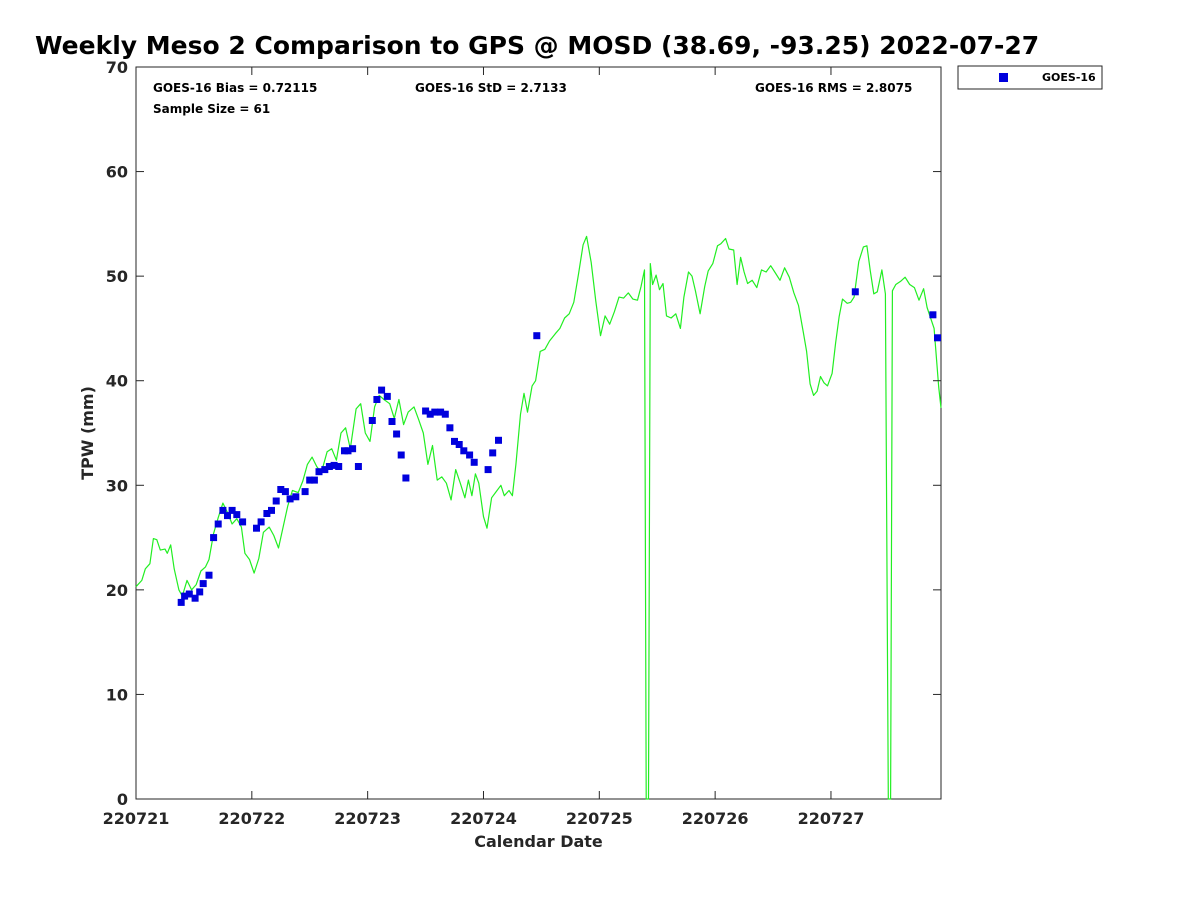 The height and width of the screenshot is (900, 1200). Describe the element at coordinates (117, 694) in the screenshot. I see `y-tick-label: 10` at that location.